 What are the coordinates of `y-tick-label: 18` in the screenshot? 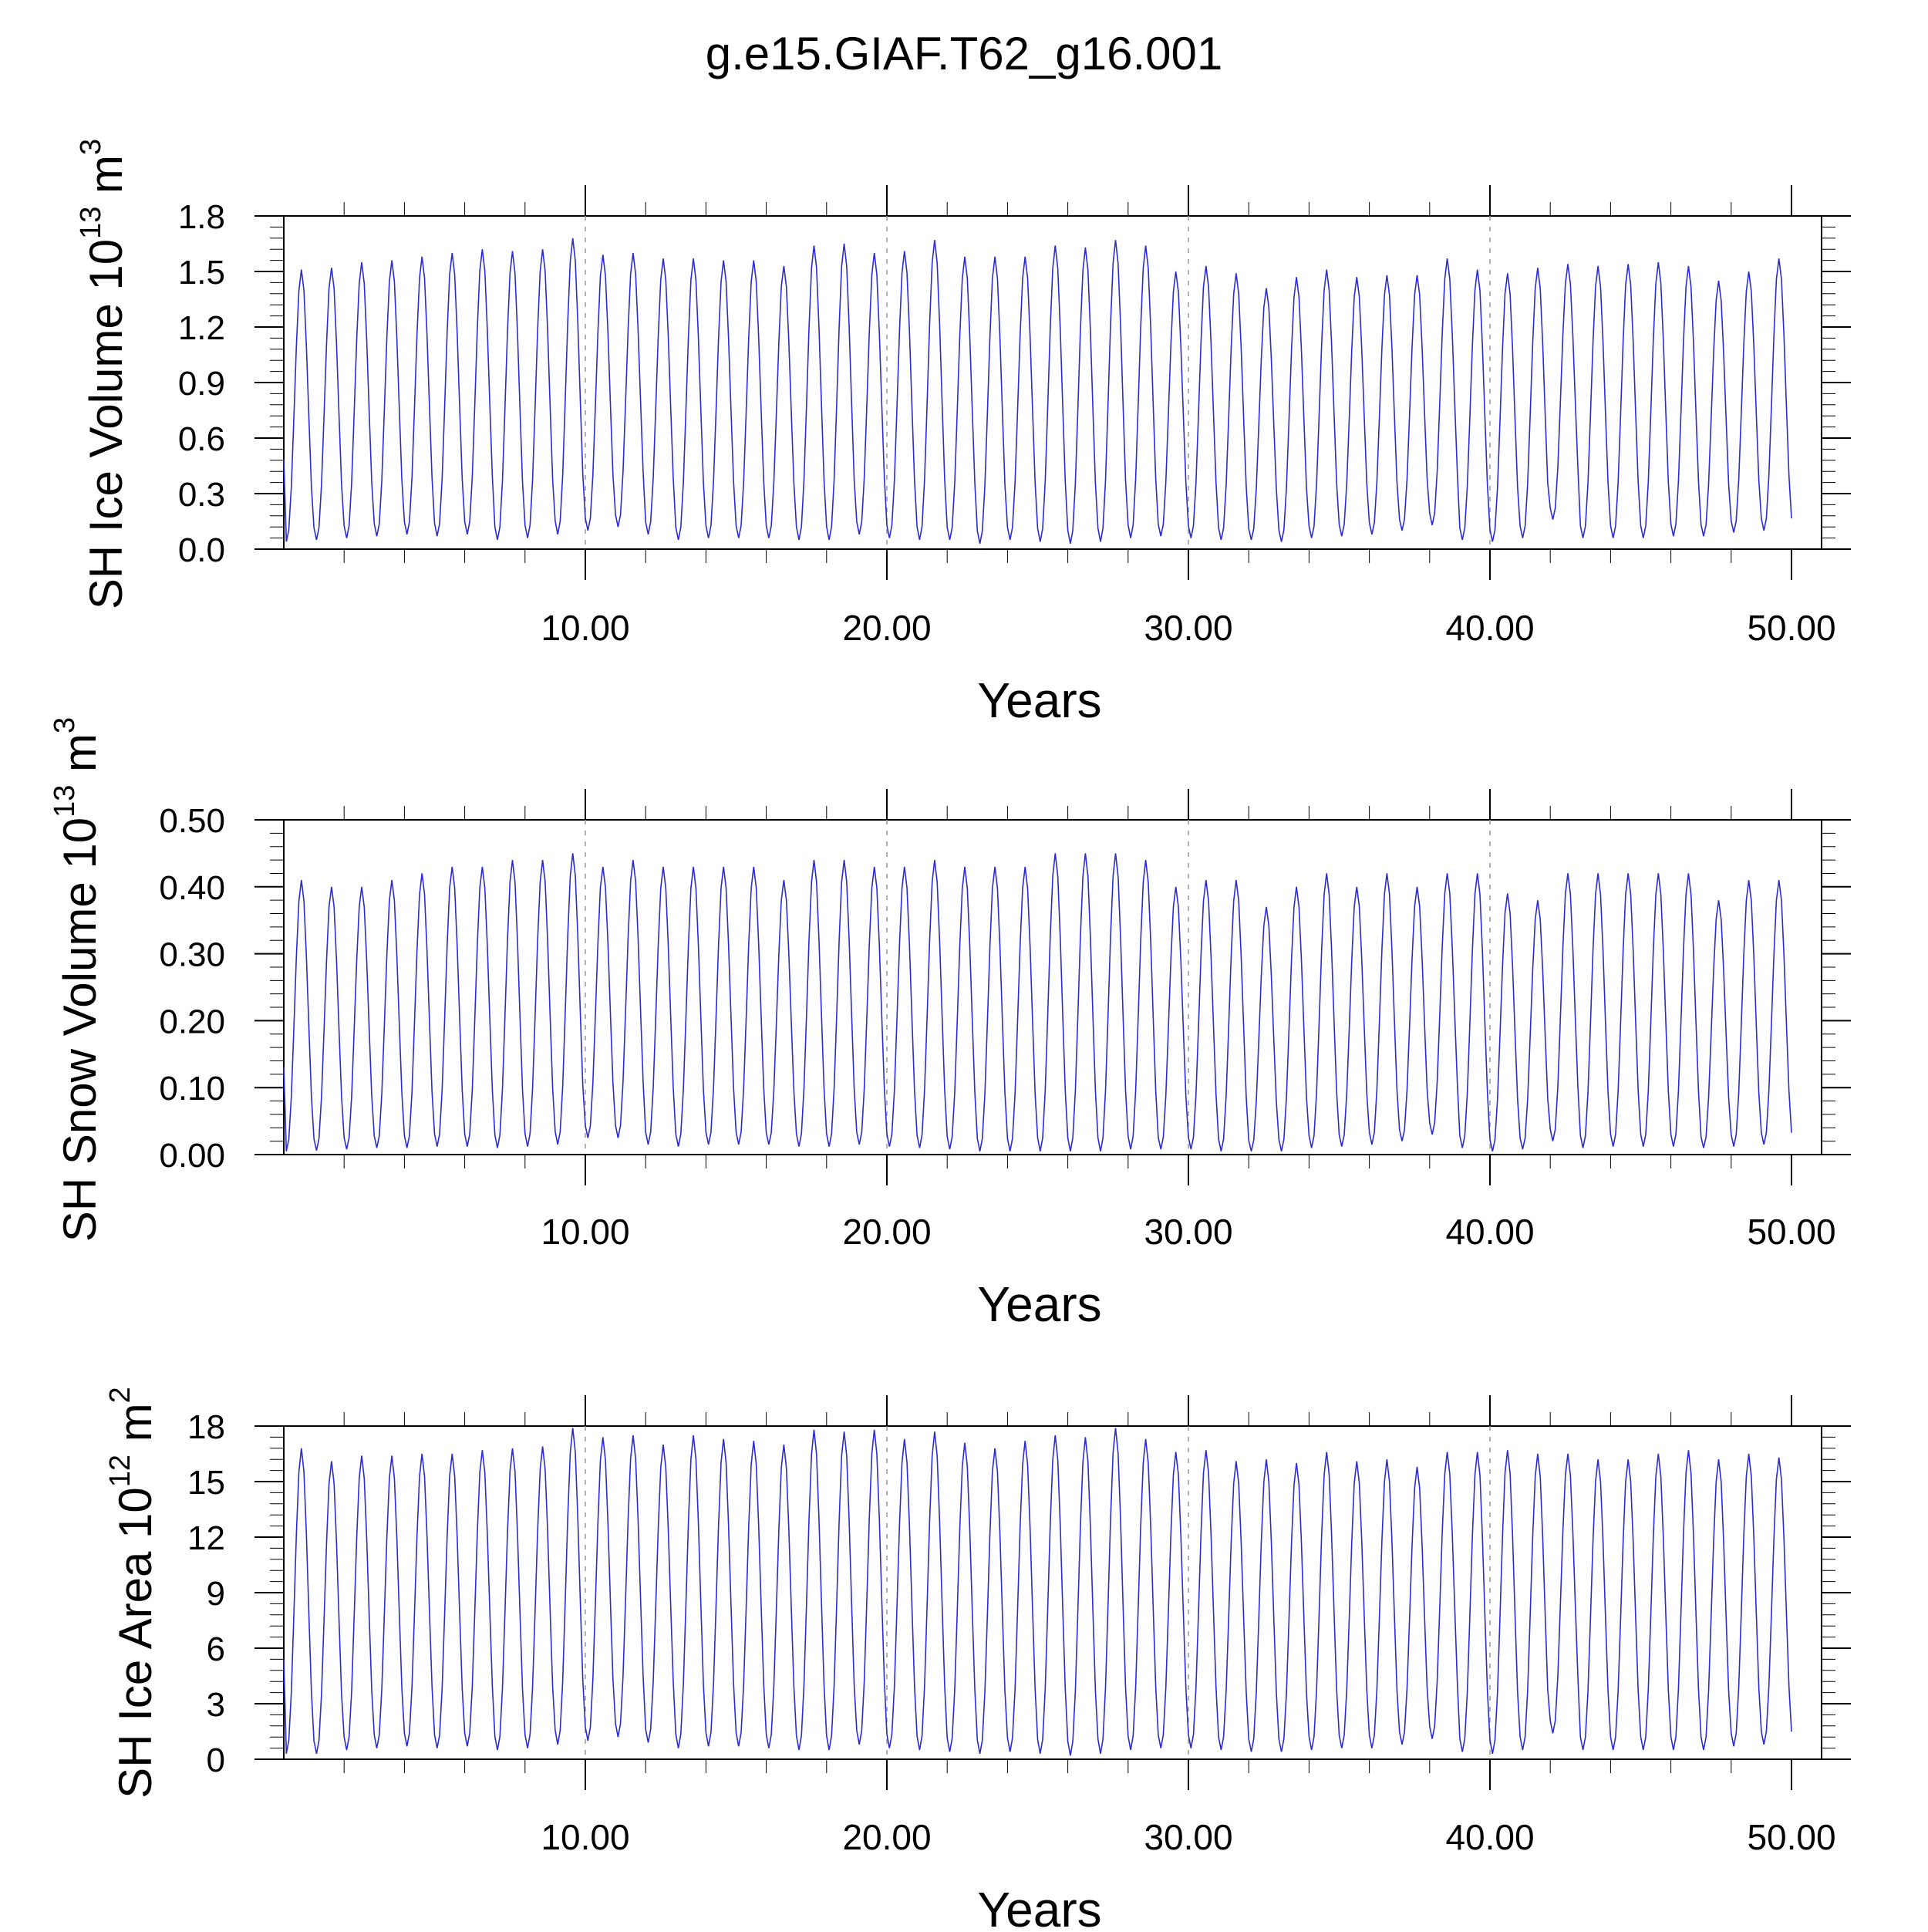 It's located at (206, 1427).